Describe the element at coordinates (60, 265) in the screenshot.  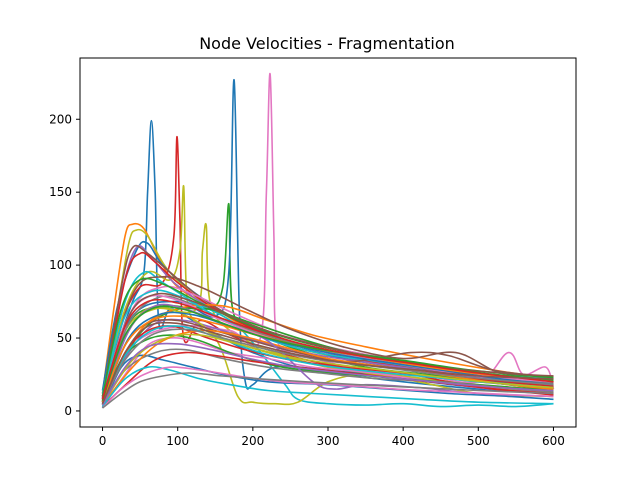
I see `y-tick-label: 100` at that location.